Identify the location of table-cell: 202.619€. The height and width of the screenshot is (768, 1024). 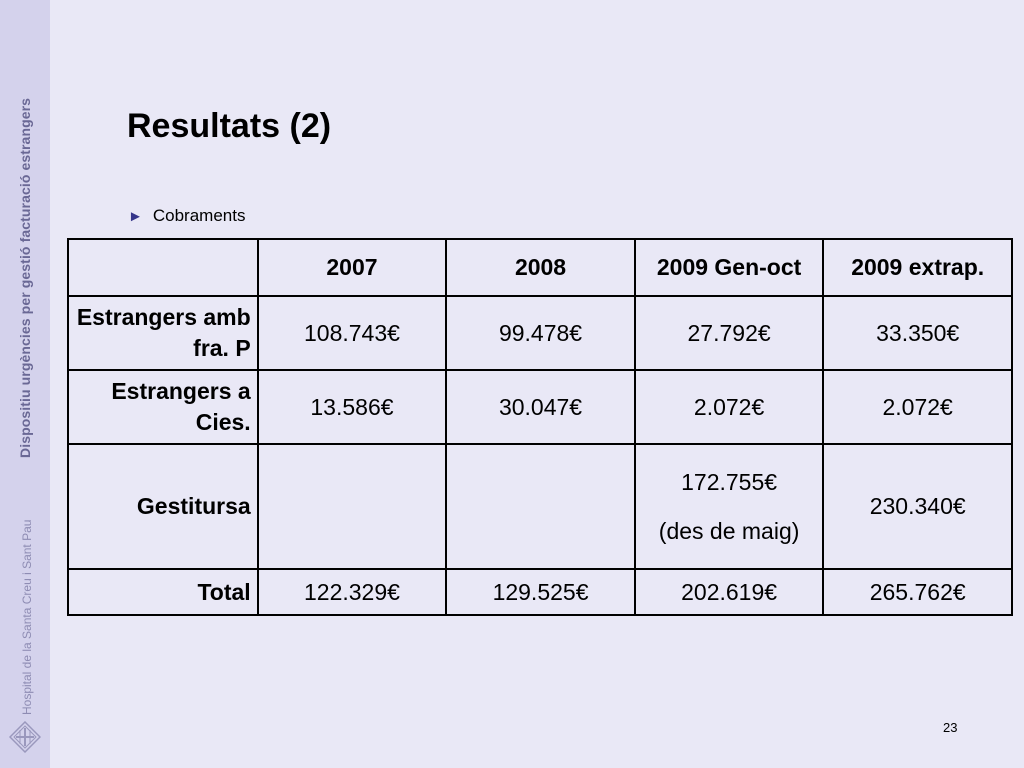
(729, 592).